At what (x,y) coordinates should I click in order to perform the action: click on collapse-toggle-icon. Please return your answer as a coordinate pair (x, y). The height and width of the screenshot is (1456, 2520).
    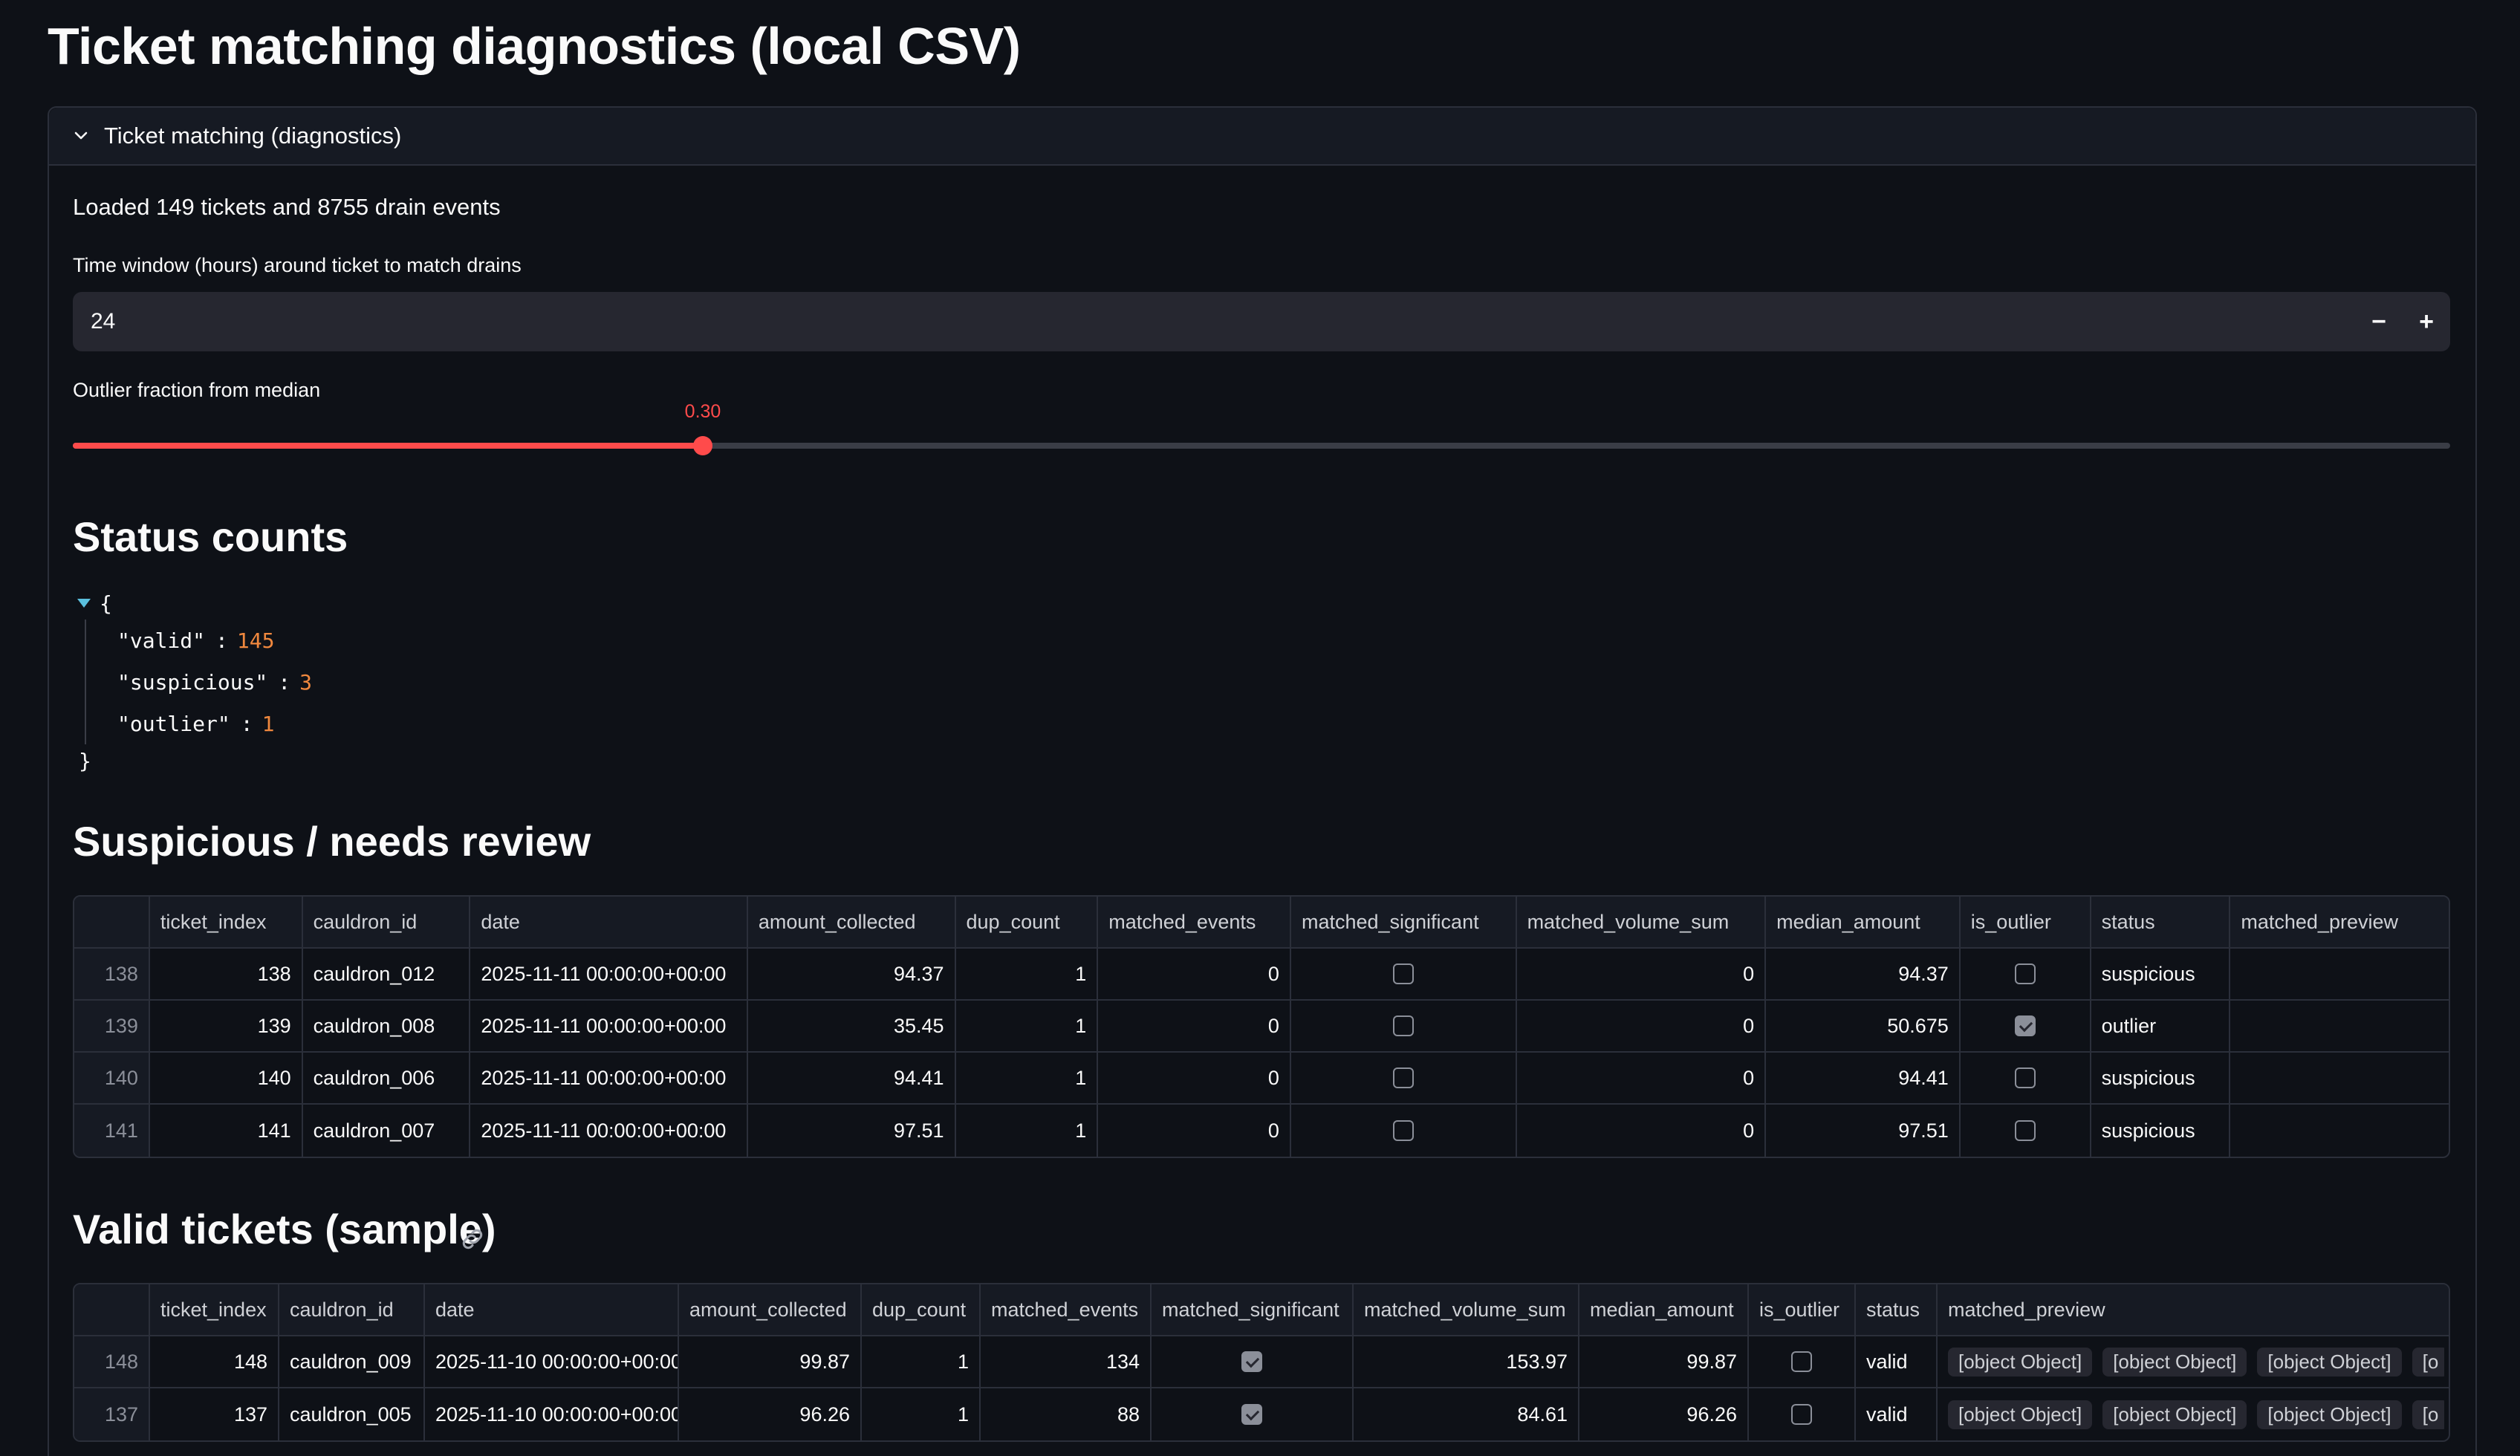
    Looking at the image, I should click on (84, 603).